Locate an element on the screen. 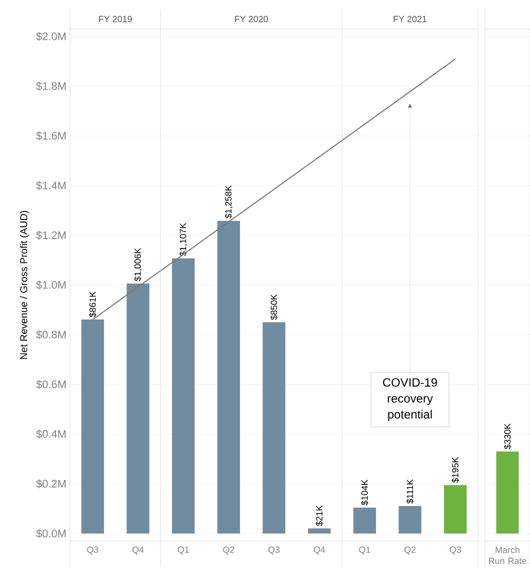 The width and height of the screenshot is (530, 579). x-tick-label: March Run Rate is located at coordinates (507, 555).